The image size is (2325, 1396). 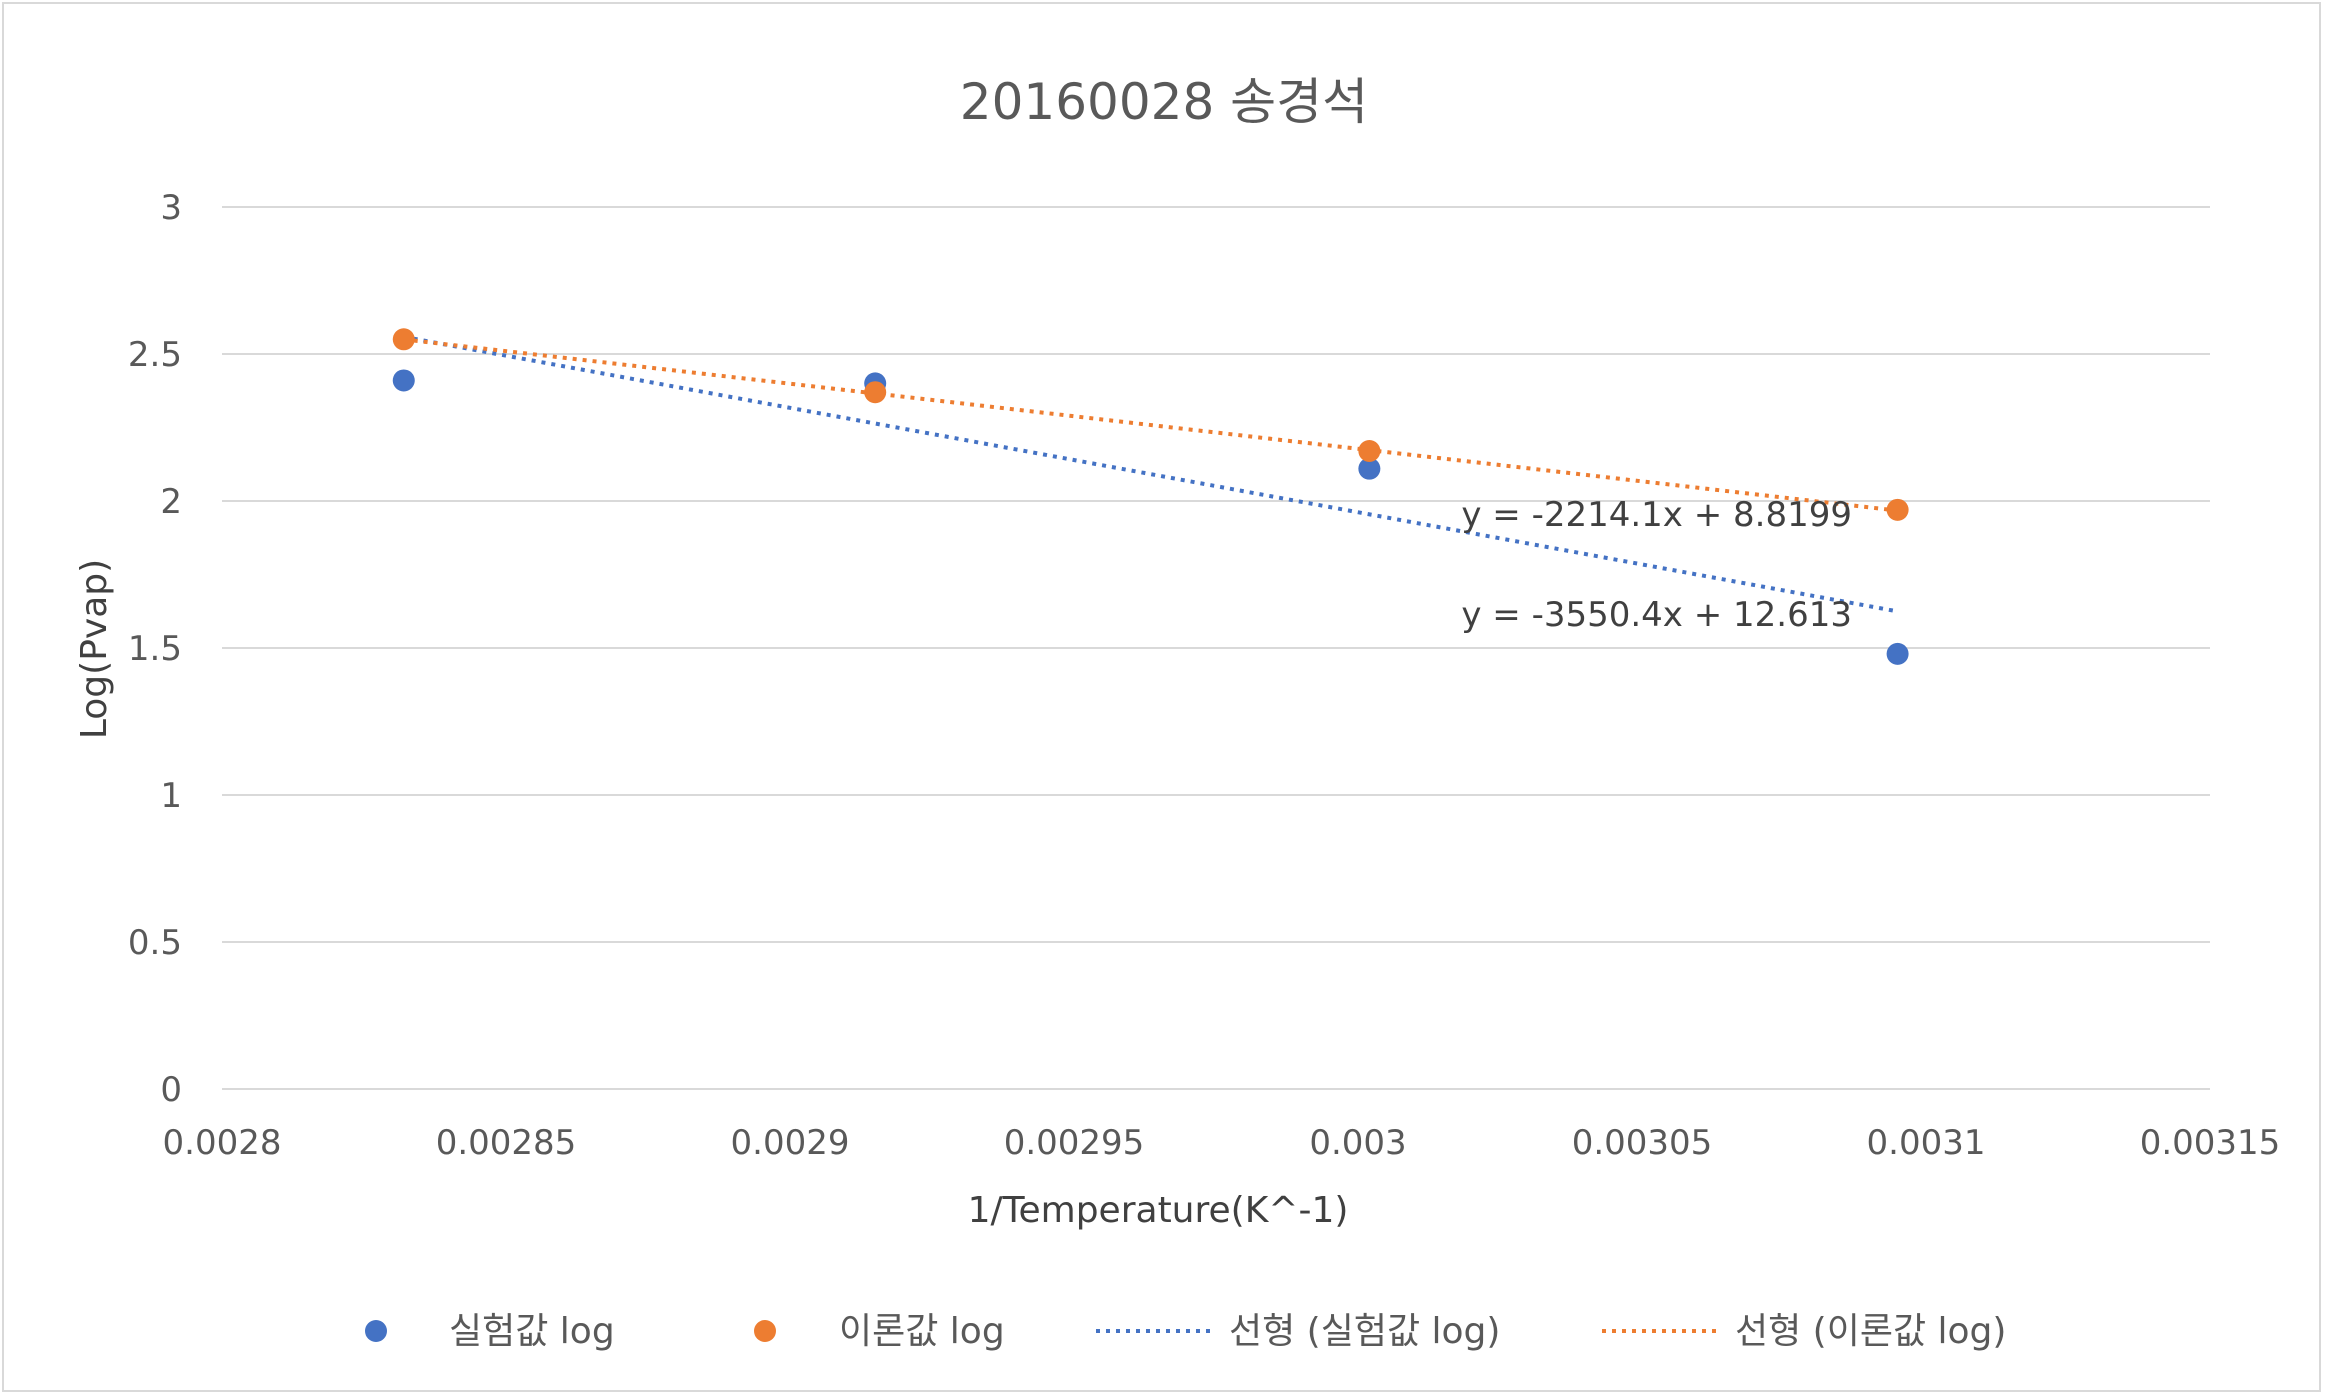 What do you see at coordinates (171, 502) in the screenshot?
I see `y-tick-label: 2` at bounding box center [171, 502].